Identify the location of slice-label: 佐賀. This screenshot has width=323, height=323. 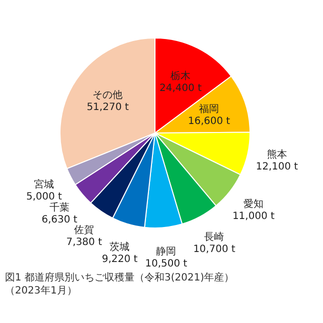
(84, 230).